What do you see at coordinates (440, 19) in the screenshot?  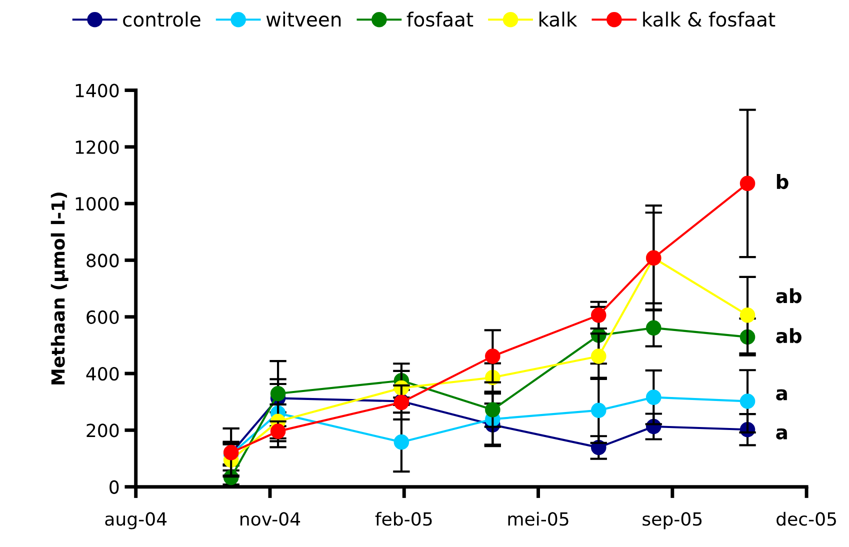 I see `legend-label: fosfaat` at bounding box center [440, 19].